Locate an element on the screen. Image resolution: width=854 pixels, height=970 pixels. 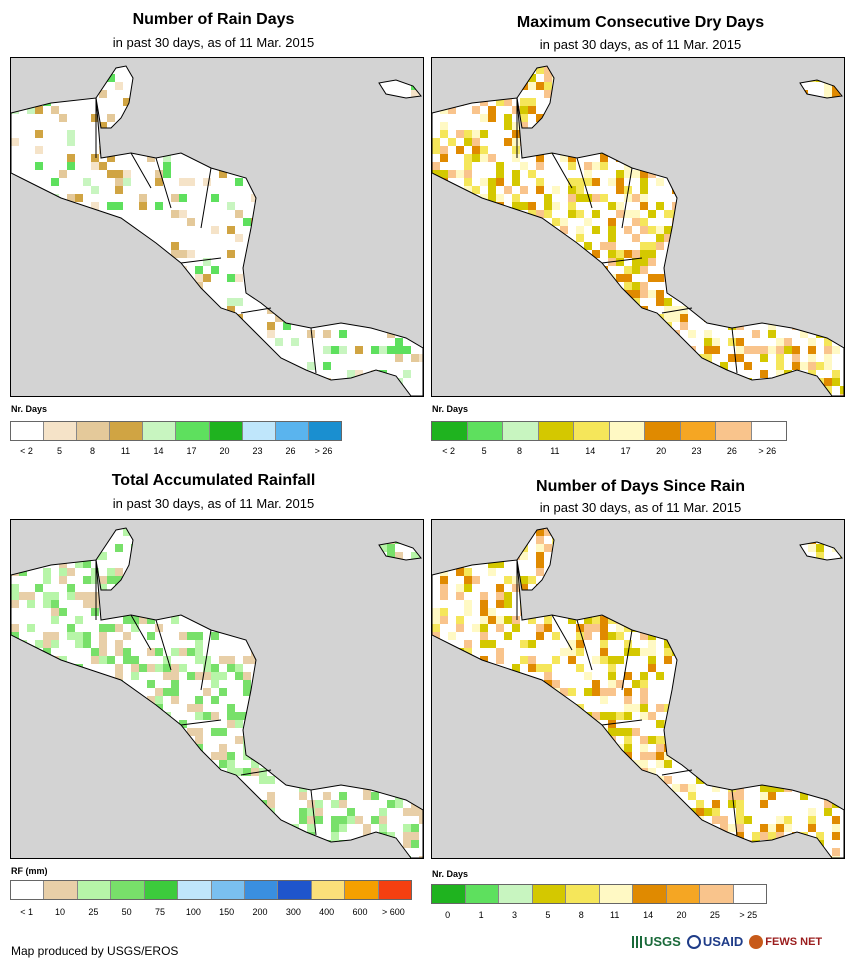
legend-label: 150 is located at coordinates (227, 912).